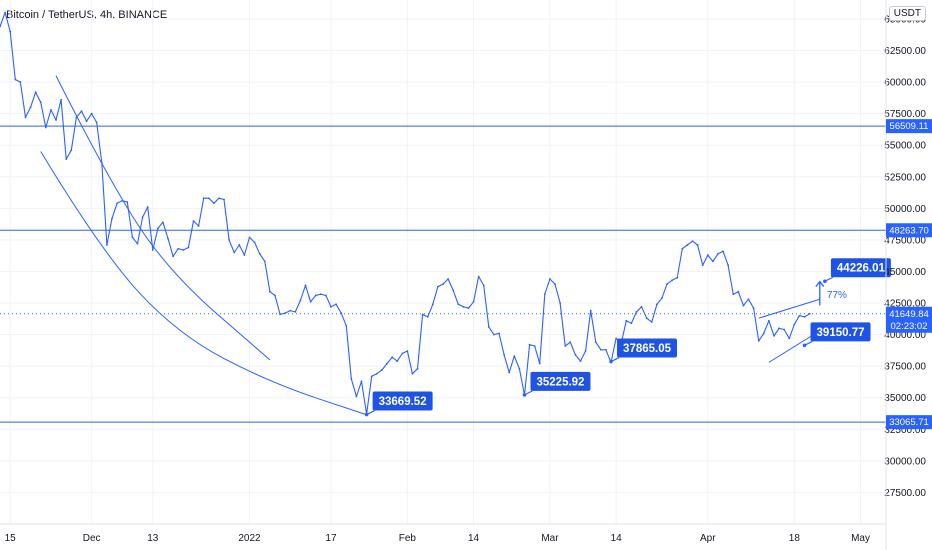  Describe the element at coordinates (905, 335) in the screenshot. I see `y-tick-label: 40000.00` at that location.